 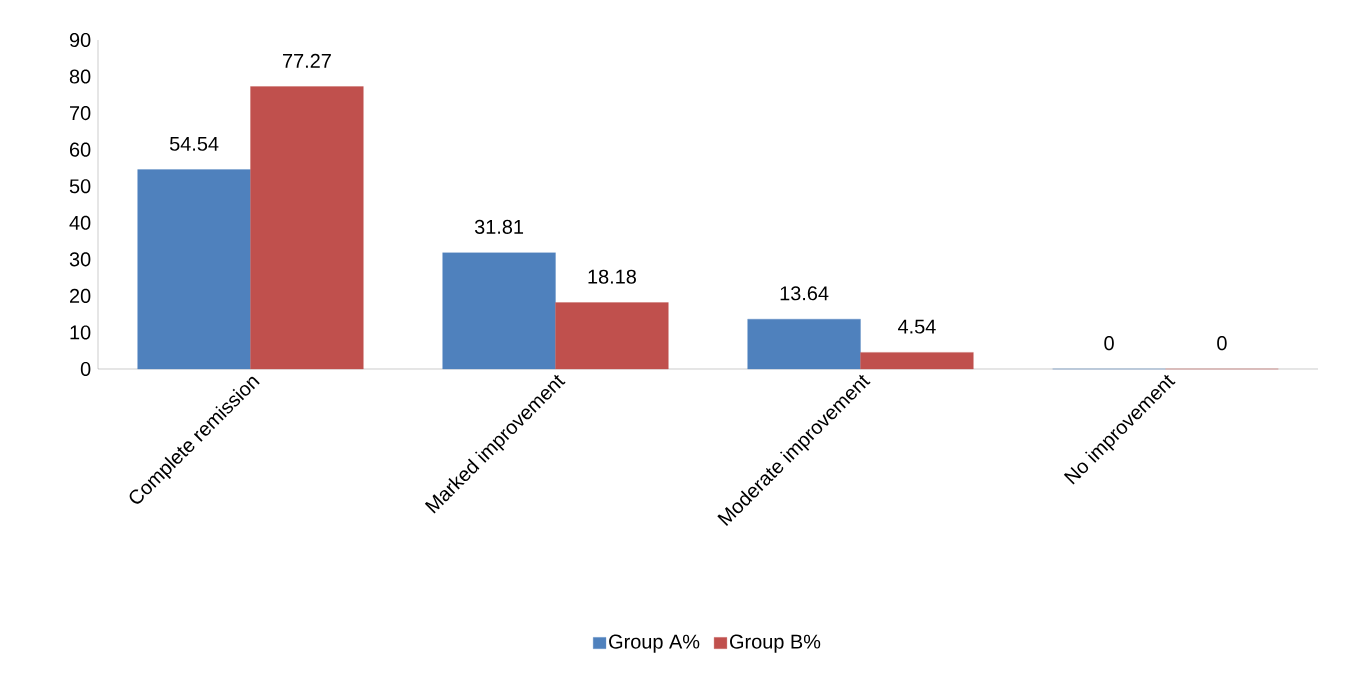 What do you see at coordinates (654, 643) in the screenshot?
I see `legend-label: Group A%` at bounding box center [654, 643].